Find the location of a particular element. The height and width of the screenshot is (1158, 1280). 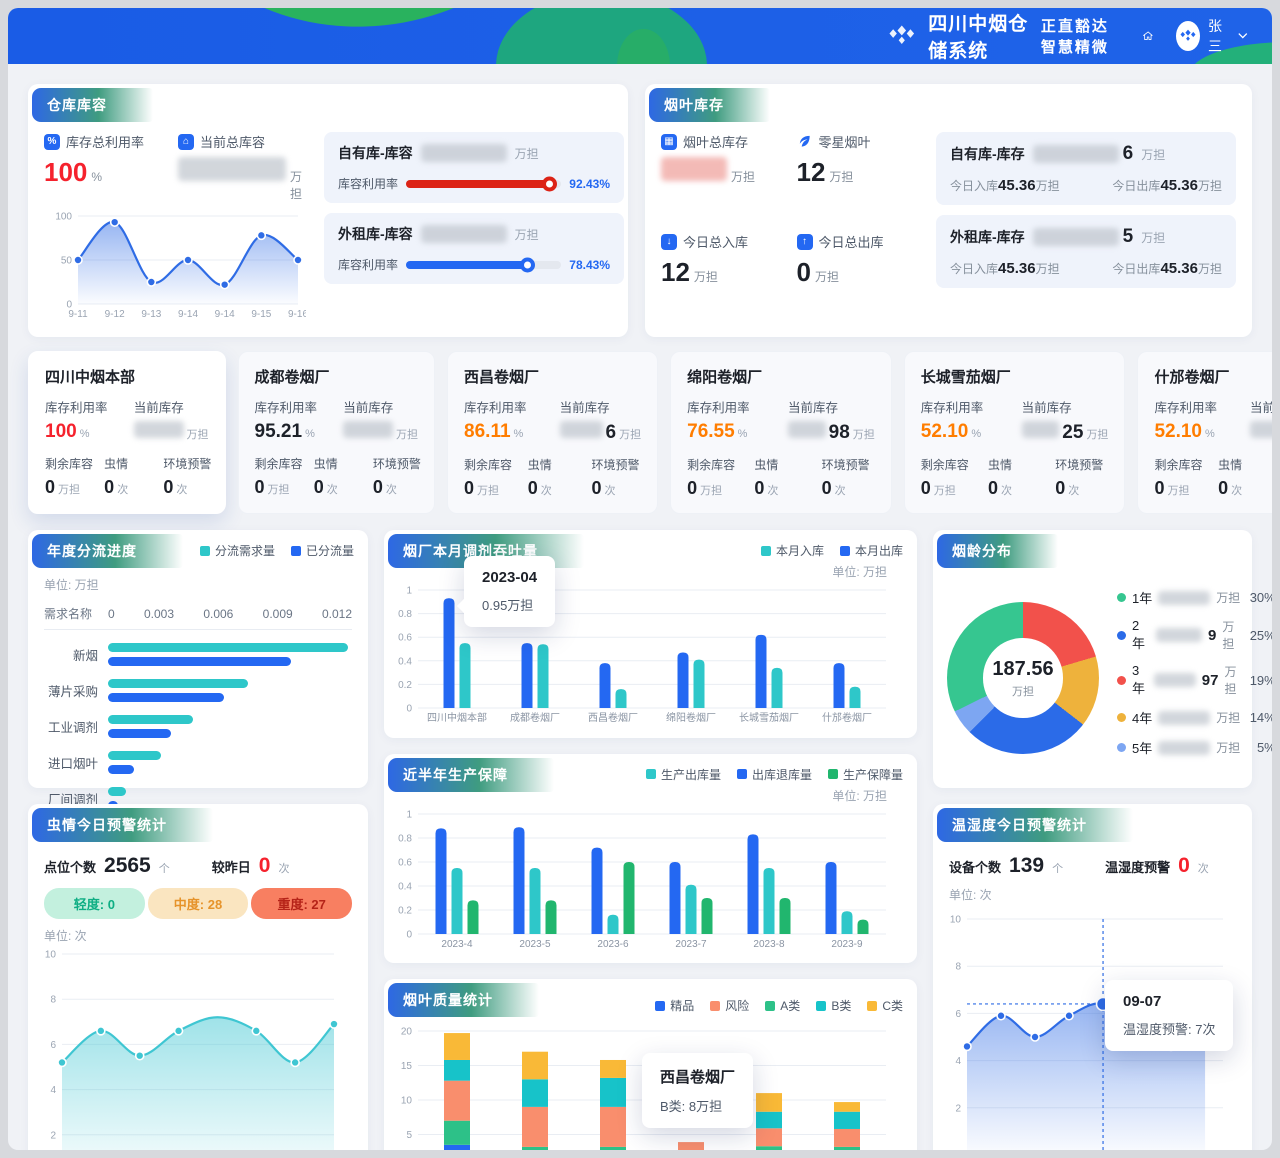

home-icon is located at coordinates (1148, 36).